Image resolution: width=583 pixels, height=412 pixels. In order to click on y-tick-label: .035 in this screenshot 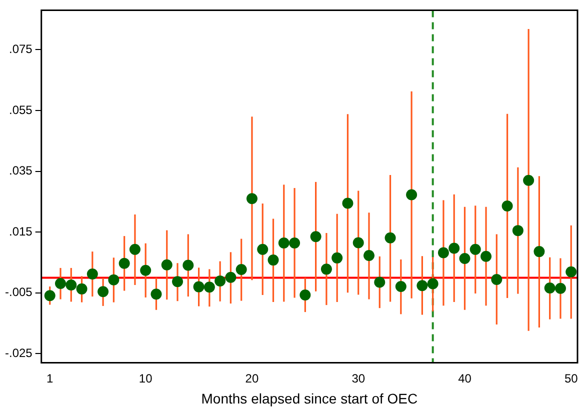, I will do `click(20, 171)`.